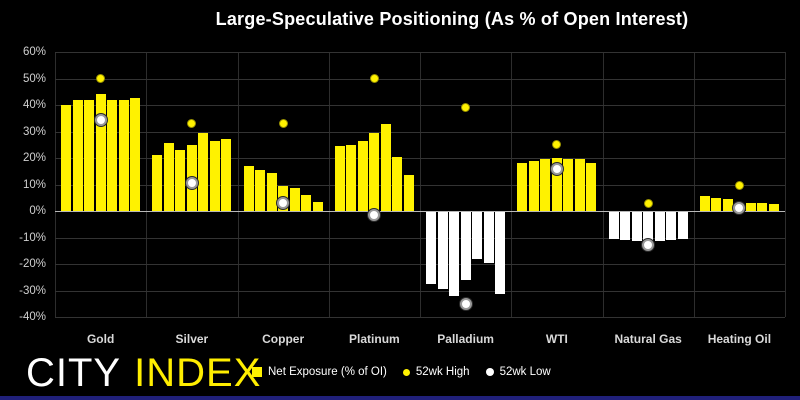 This screenshot has width=800, height=400. I want to click on legend-label: 52wk Low, so click(525, 372).